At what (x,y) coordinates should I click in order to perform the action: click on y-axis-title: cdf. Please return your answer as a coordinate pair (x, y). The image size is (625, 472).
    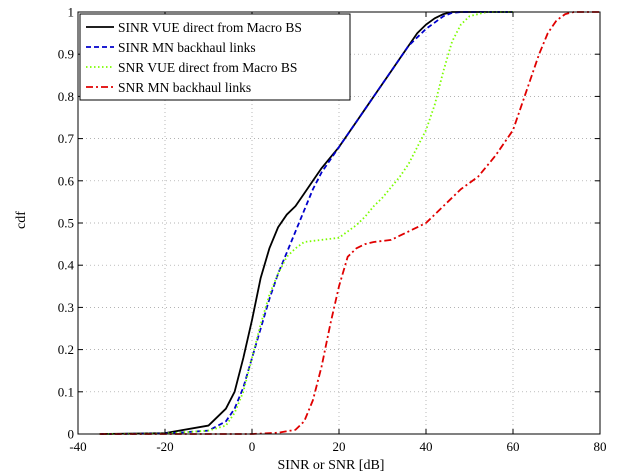
    Looking at the image, I should click on (21, 220).